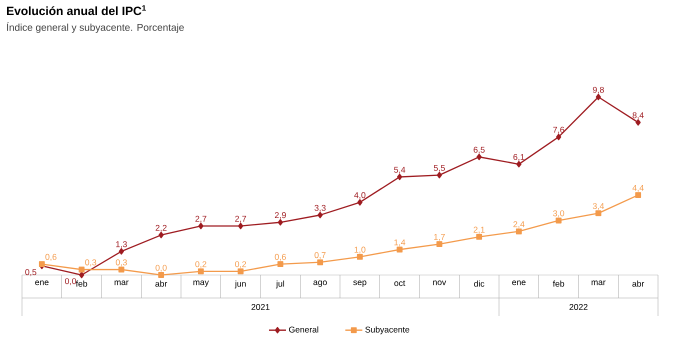  What do you see at coordinates (519, 224) in the screenshot?
I see `data-label: 2,4` at bounding box center [519, 224].